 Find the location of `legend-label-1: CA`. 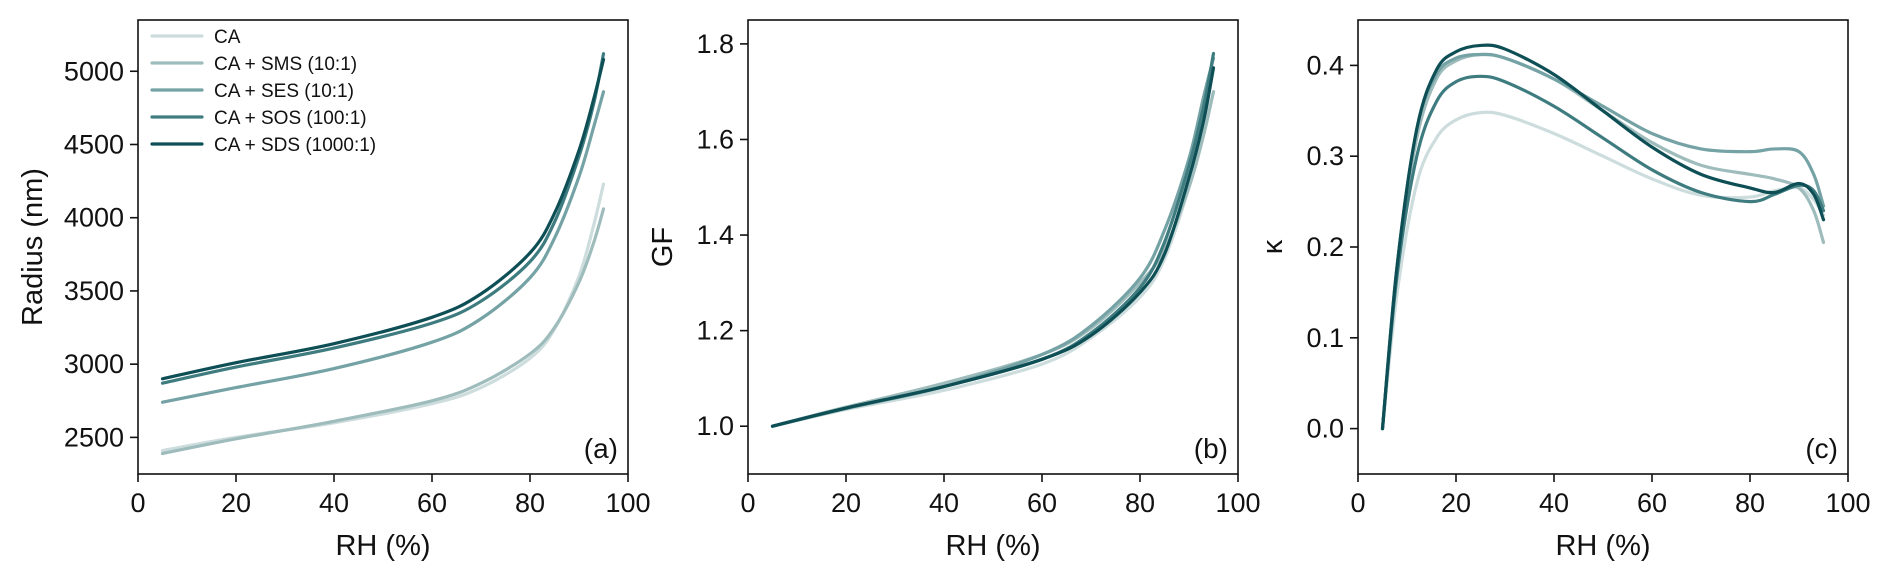

legend-label-1: CA is located at coordinates (227, 37).